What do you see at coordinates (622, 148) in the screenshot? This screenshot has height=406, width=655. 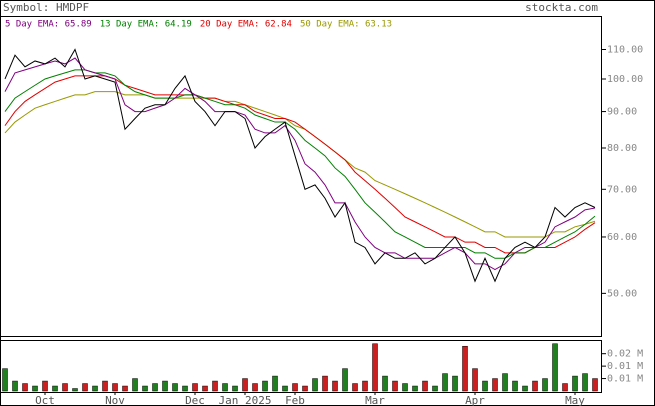 I see `y-tick-label: 80.00` at bounding box center [622, 148].